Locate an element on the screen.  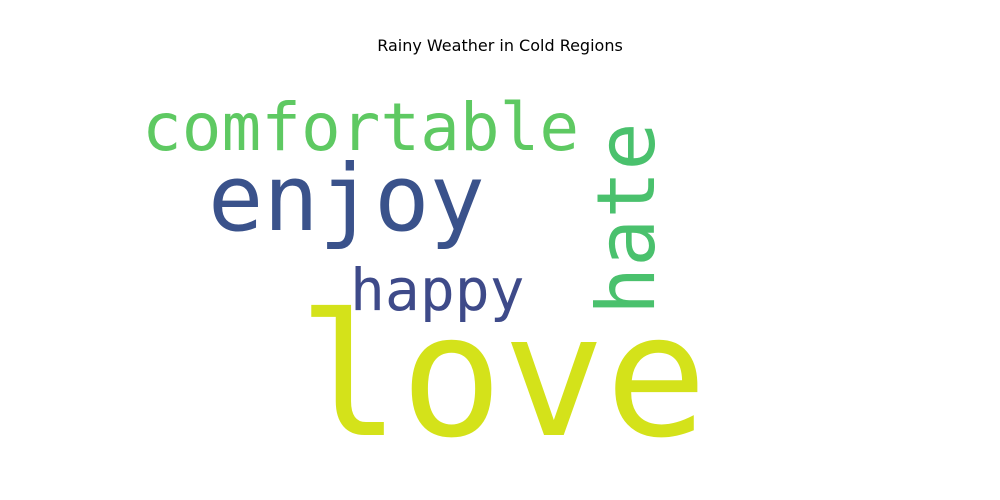
chart-title: Rainy Weather in Cold Regions is located at coordinates (500, 45).